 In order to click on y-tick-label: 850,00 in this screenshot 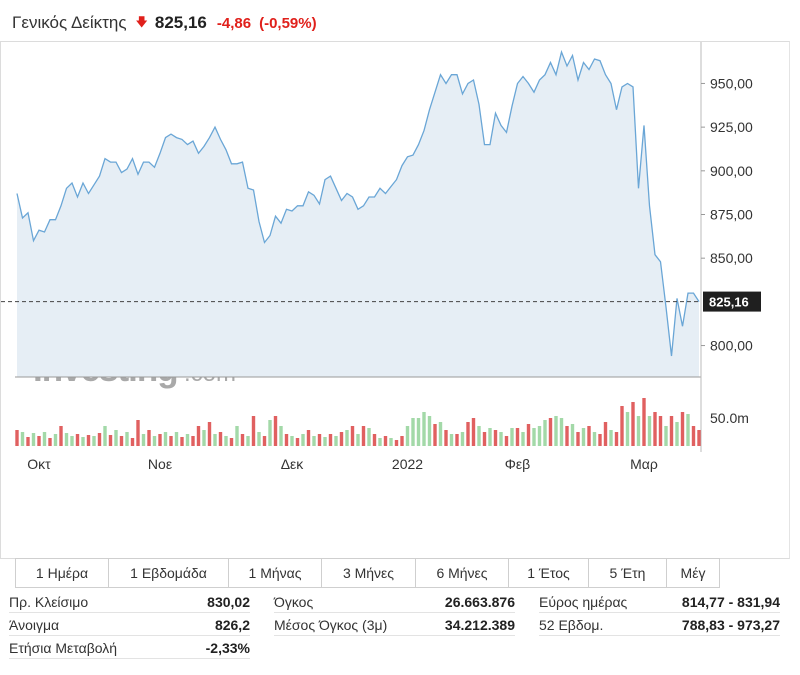, I will do `click(731, 258)`.